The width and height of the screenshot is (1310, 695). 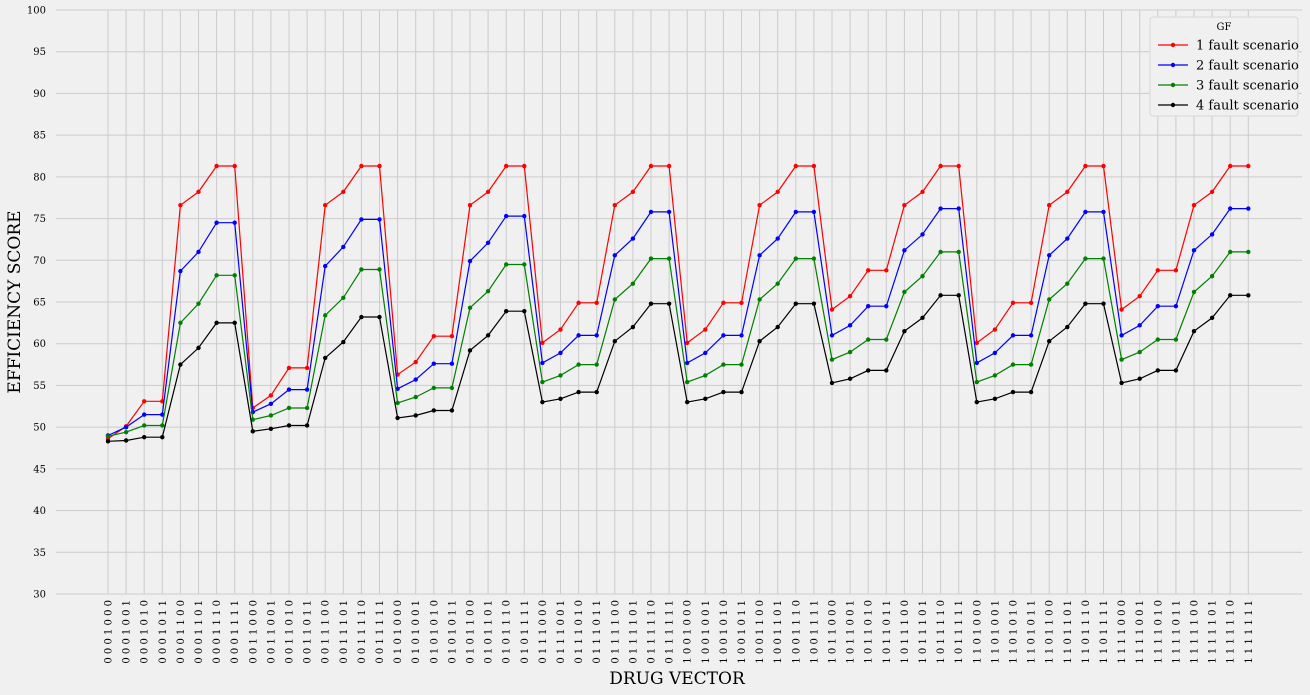 I want to click on x-tick-label: 1 0 1 1 1 1 1, so click(x=959, y=632).